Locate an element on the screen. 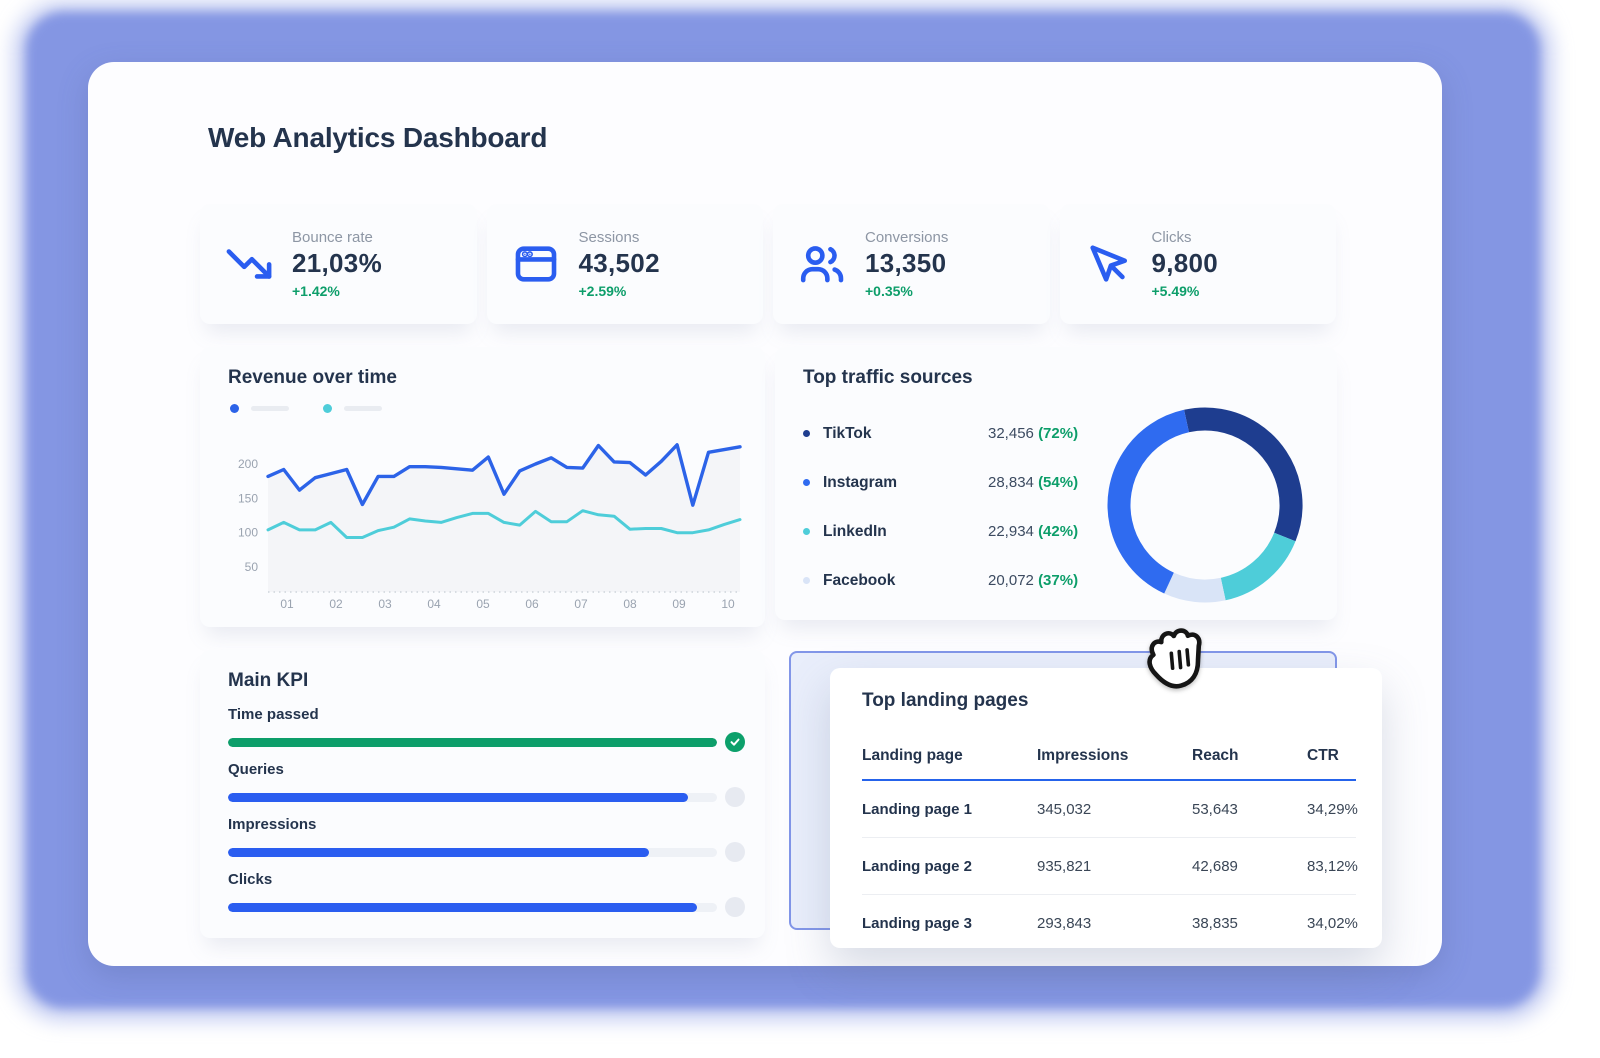  traffic-source-value: 22,934 (42%) is located at coordinates (1033, 531).